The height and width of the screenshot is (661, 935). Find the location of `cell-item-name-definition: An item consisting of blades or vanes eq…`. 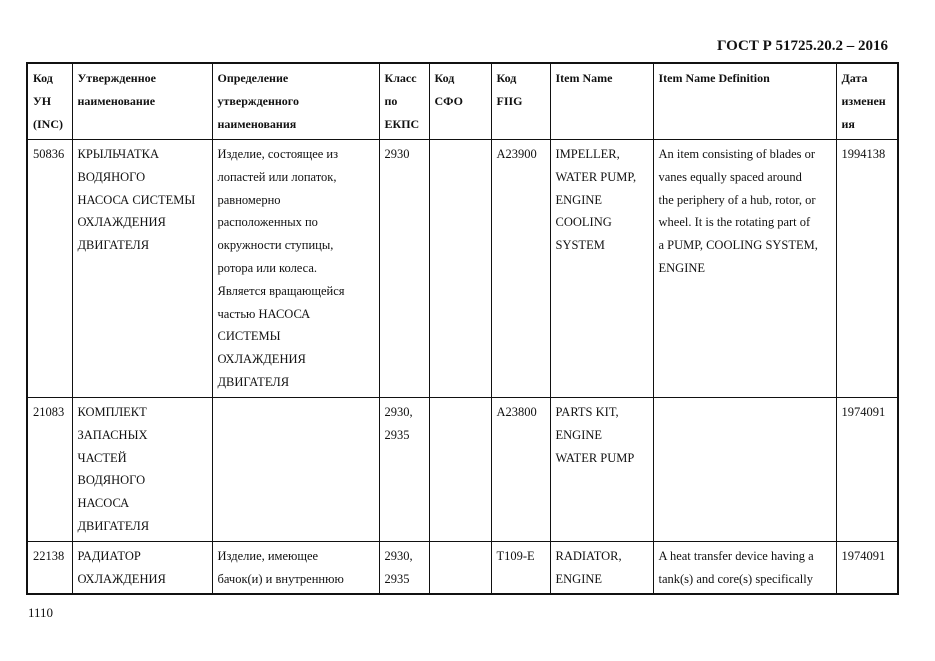

cell-item-name-definition: An item consisting of blades or vanes eq… is located at coordinates (744, 268).